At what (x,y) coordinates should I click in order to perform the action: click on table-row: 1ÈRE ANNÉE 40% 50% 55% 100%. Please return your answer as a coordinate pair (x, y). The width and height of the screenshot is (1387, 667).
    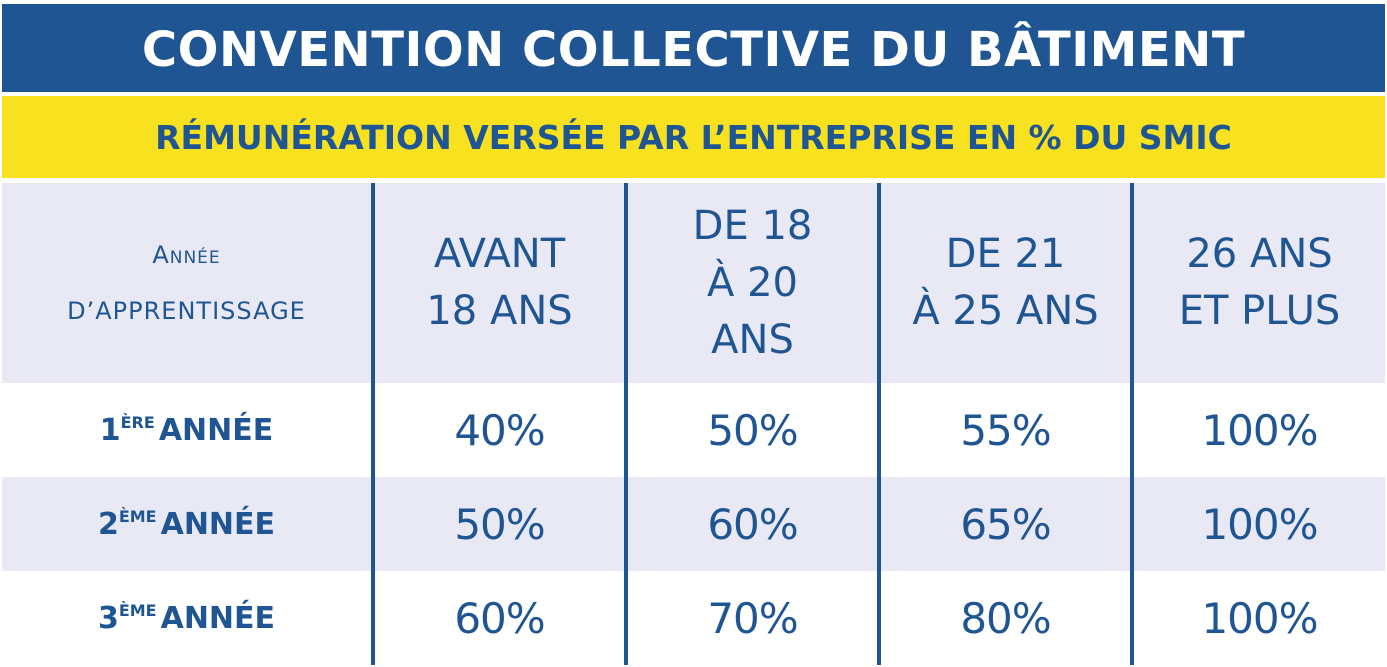
    Looking at the image, I should click on (693, 430).